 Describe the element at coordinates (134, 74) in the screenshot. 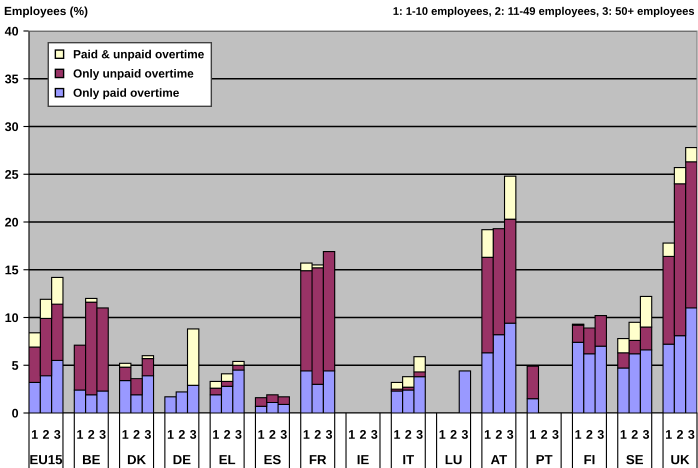

I see `legend-label: Only unpaid overtime` at that location.